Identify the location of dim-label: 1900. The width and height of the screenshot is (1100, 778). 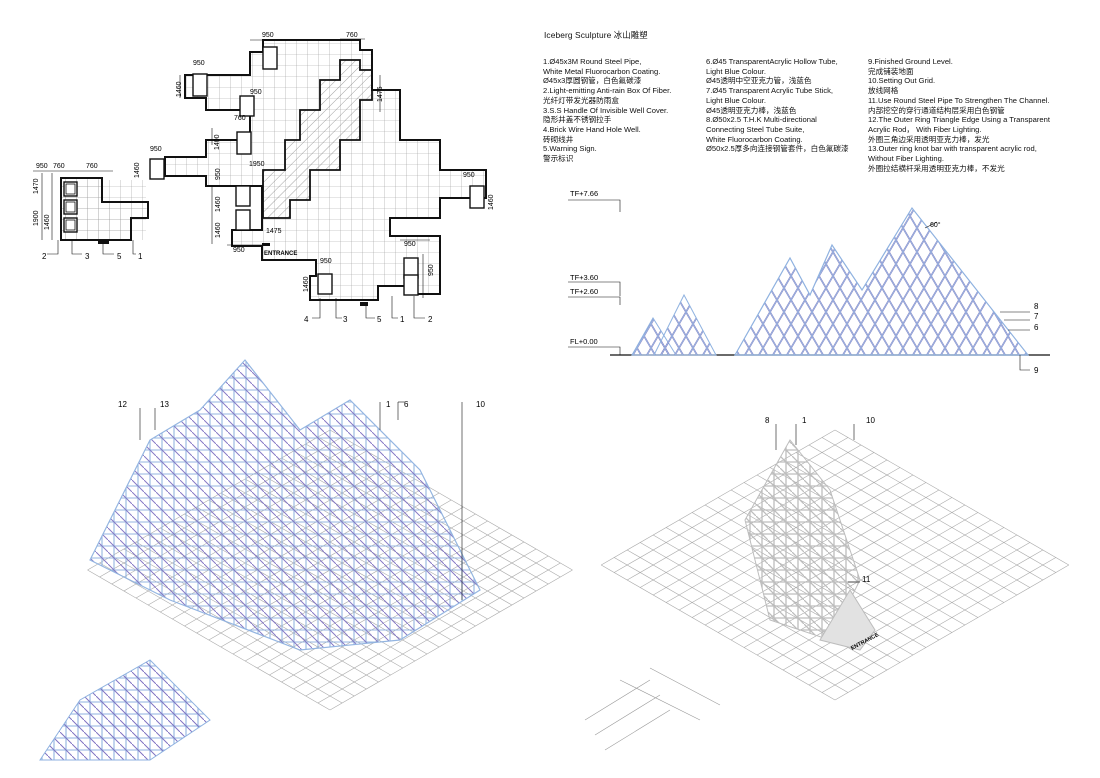
(36, 218).